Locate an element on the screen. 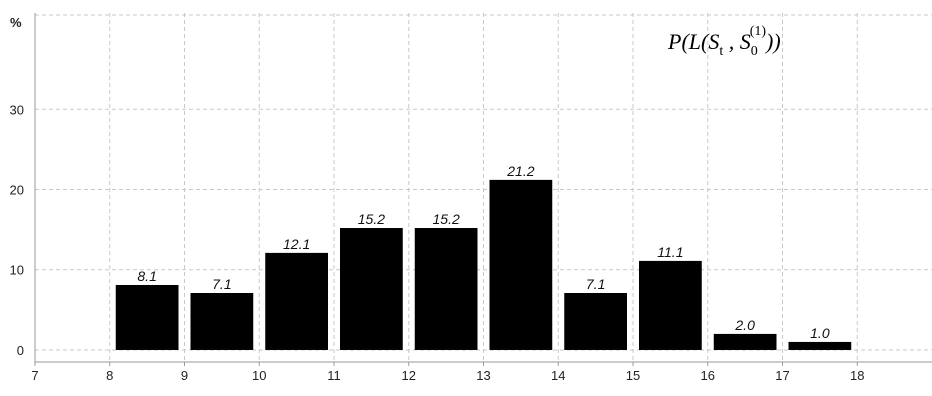 The image size is (932, 396). formula-sub-t: t is located at coordinates (721, 51).